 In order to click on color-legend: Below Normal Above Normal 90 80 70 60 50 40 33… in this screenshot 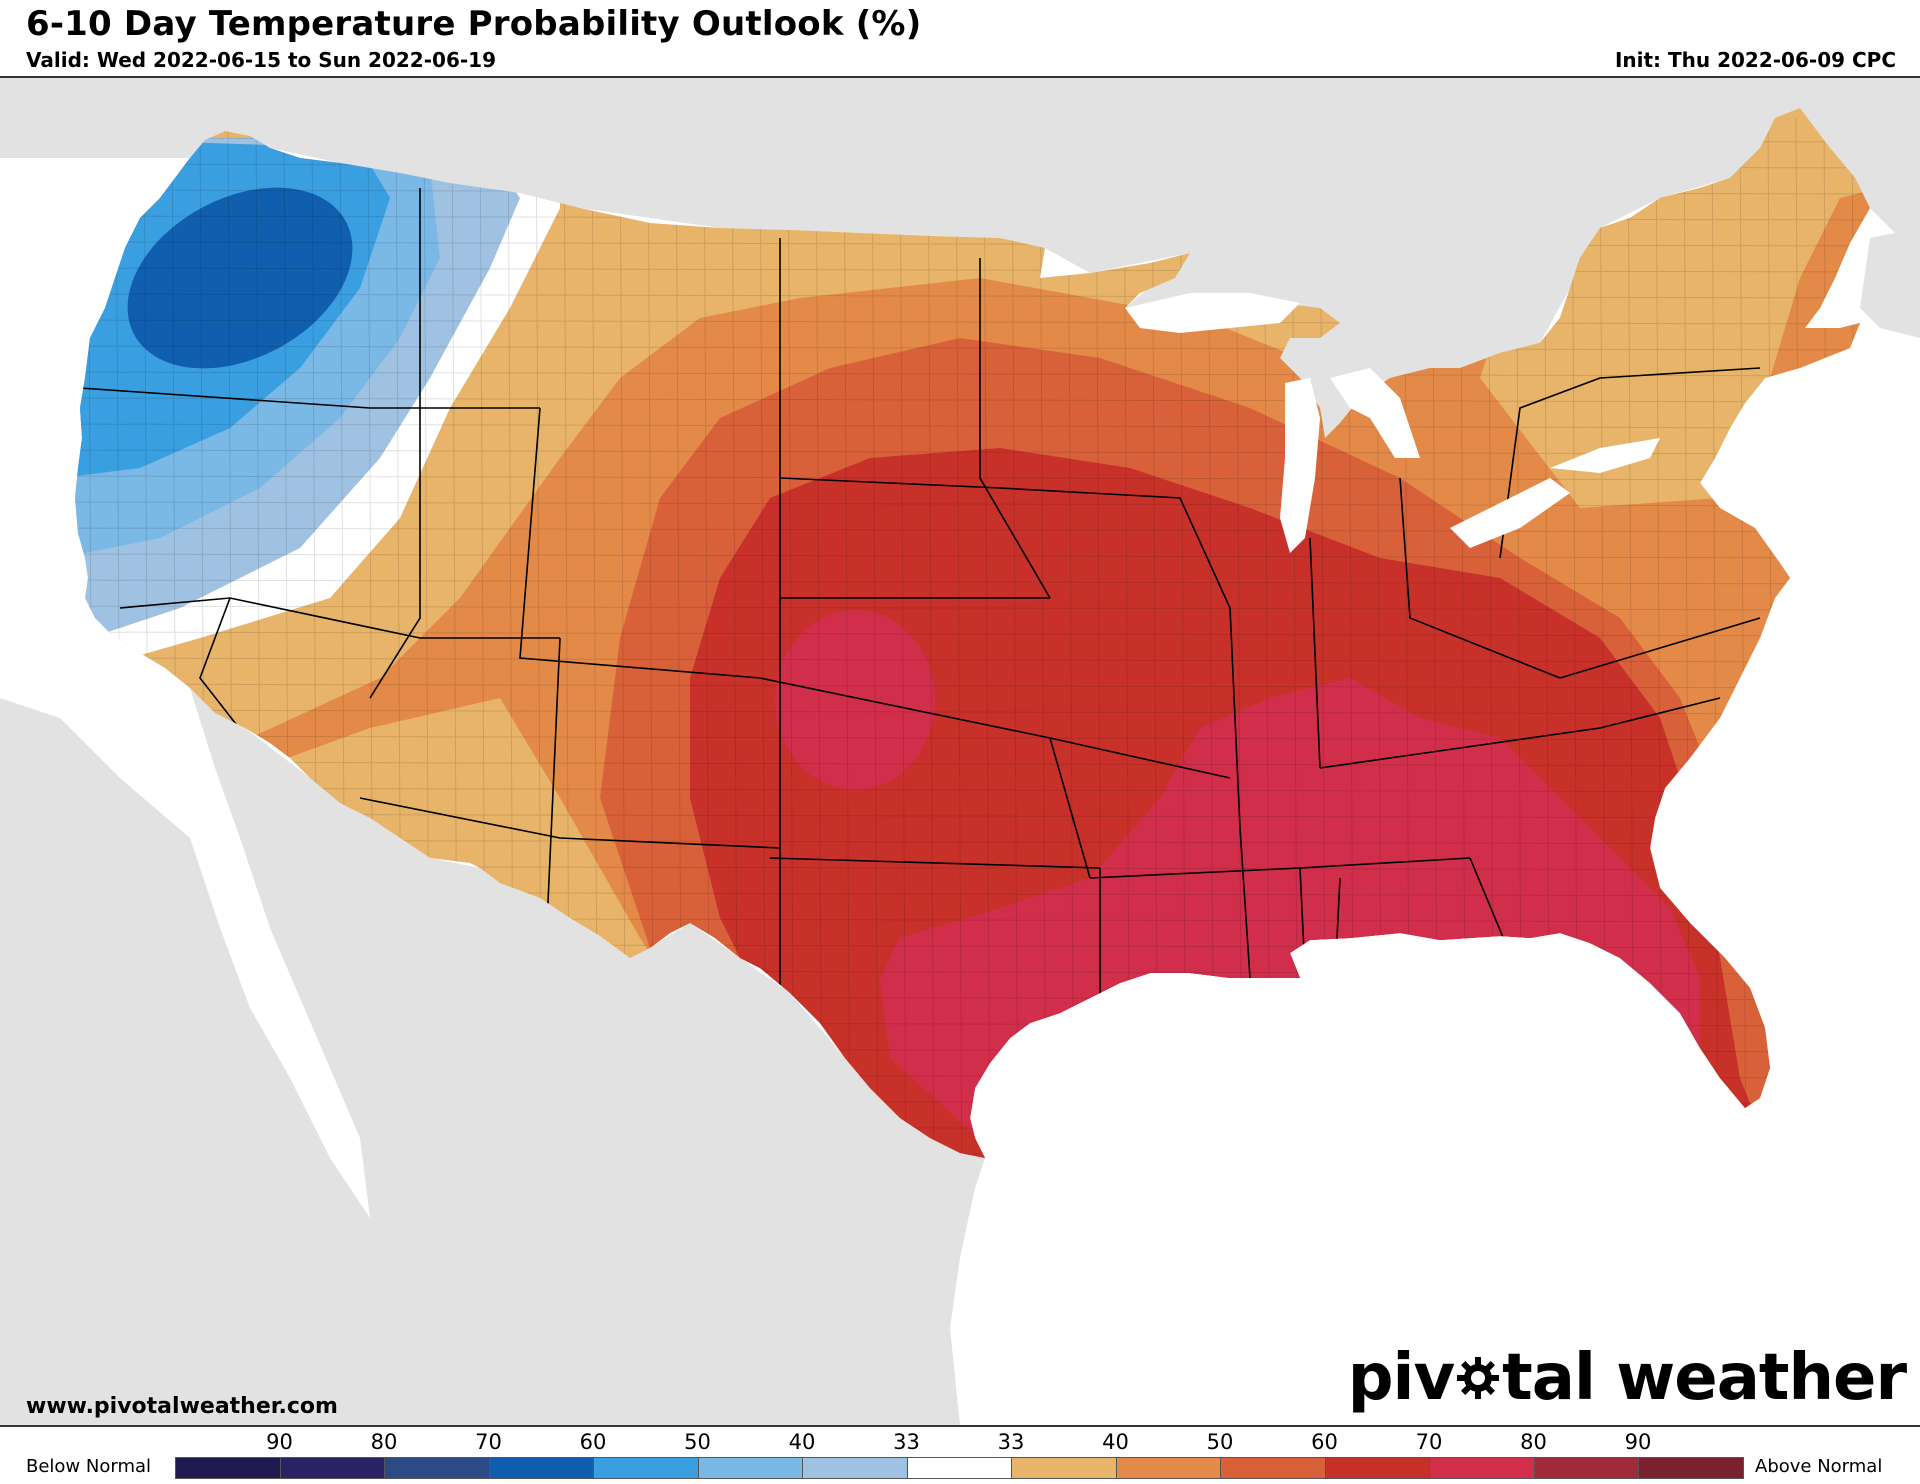, I will do `click(960, 1456)`.